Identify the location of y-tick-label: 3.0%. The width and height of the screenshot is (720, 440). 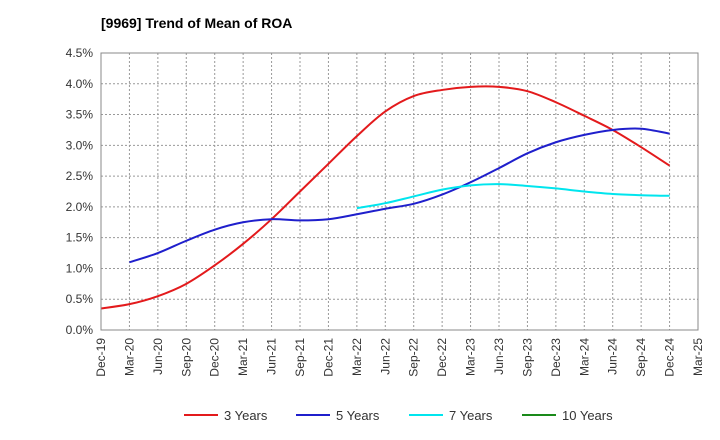
(80, 145).